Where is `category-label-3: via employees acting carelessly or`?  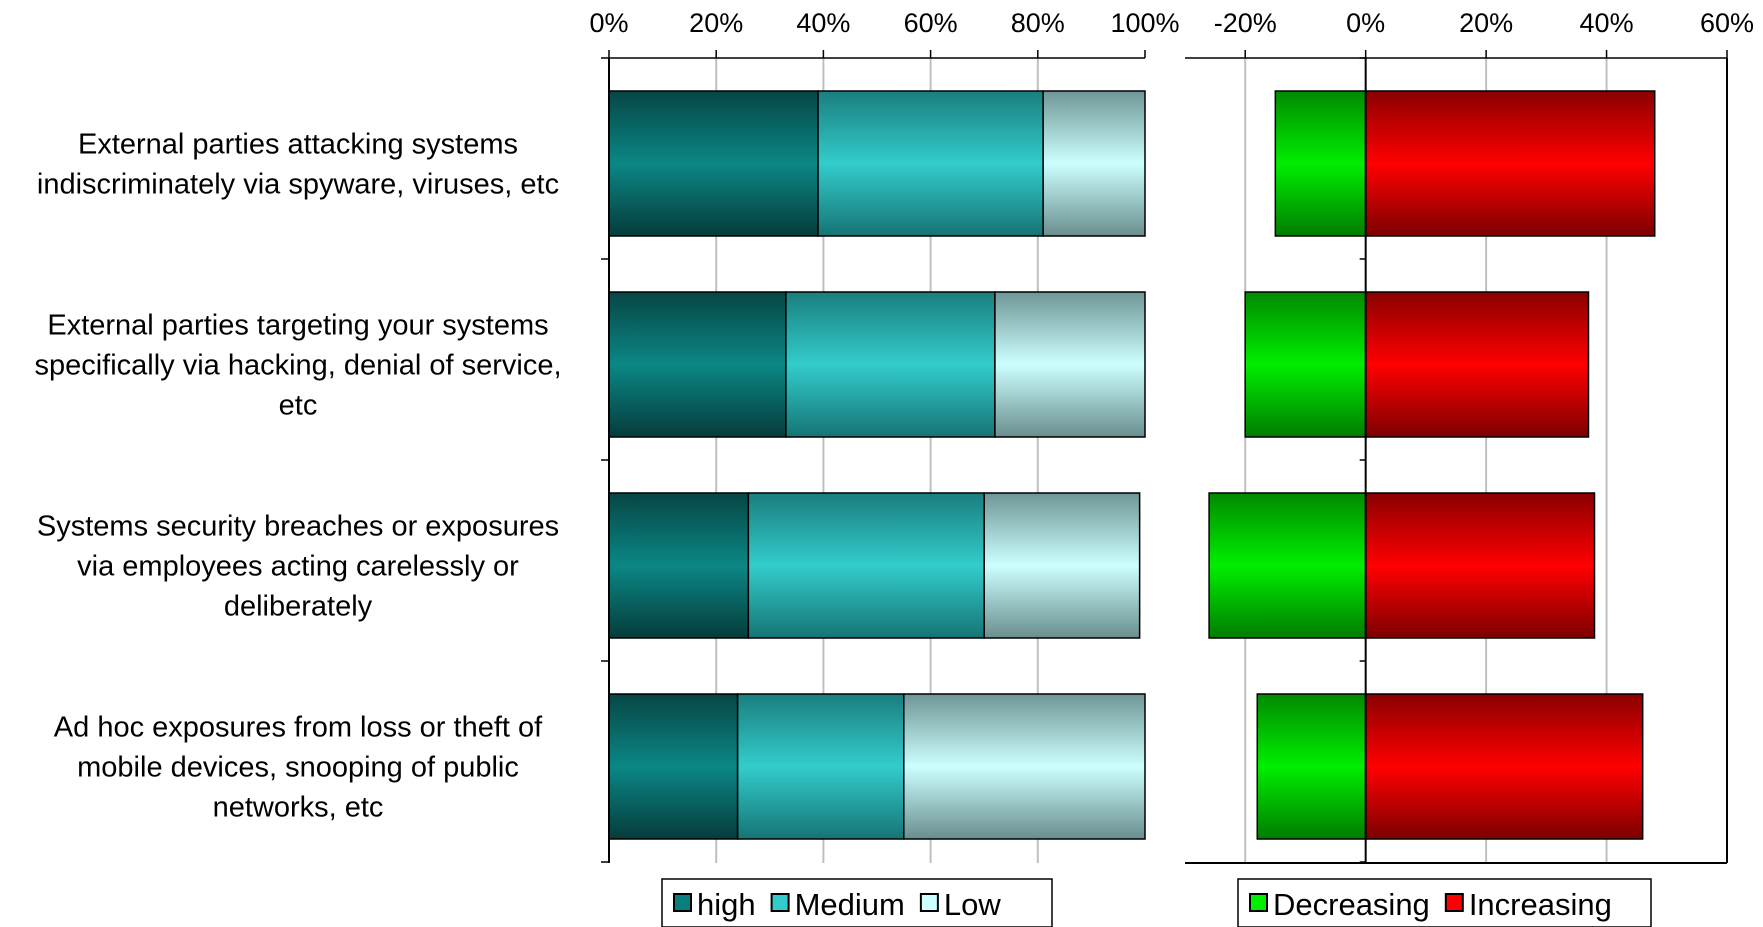
category-label-3: via employees acting carelessly or is located at coordinates (298, 567).